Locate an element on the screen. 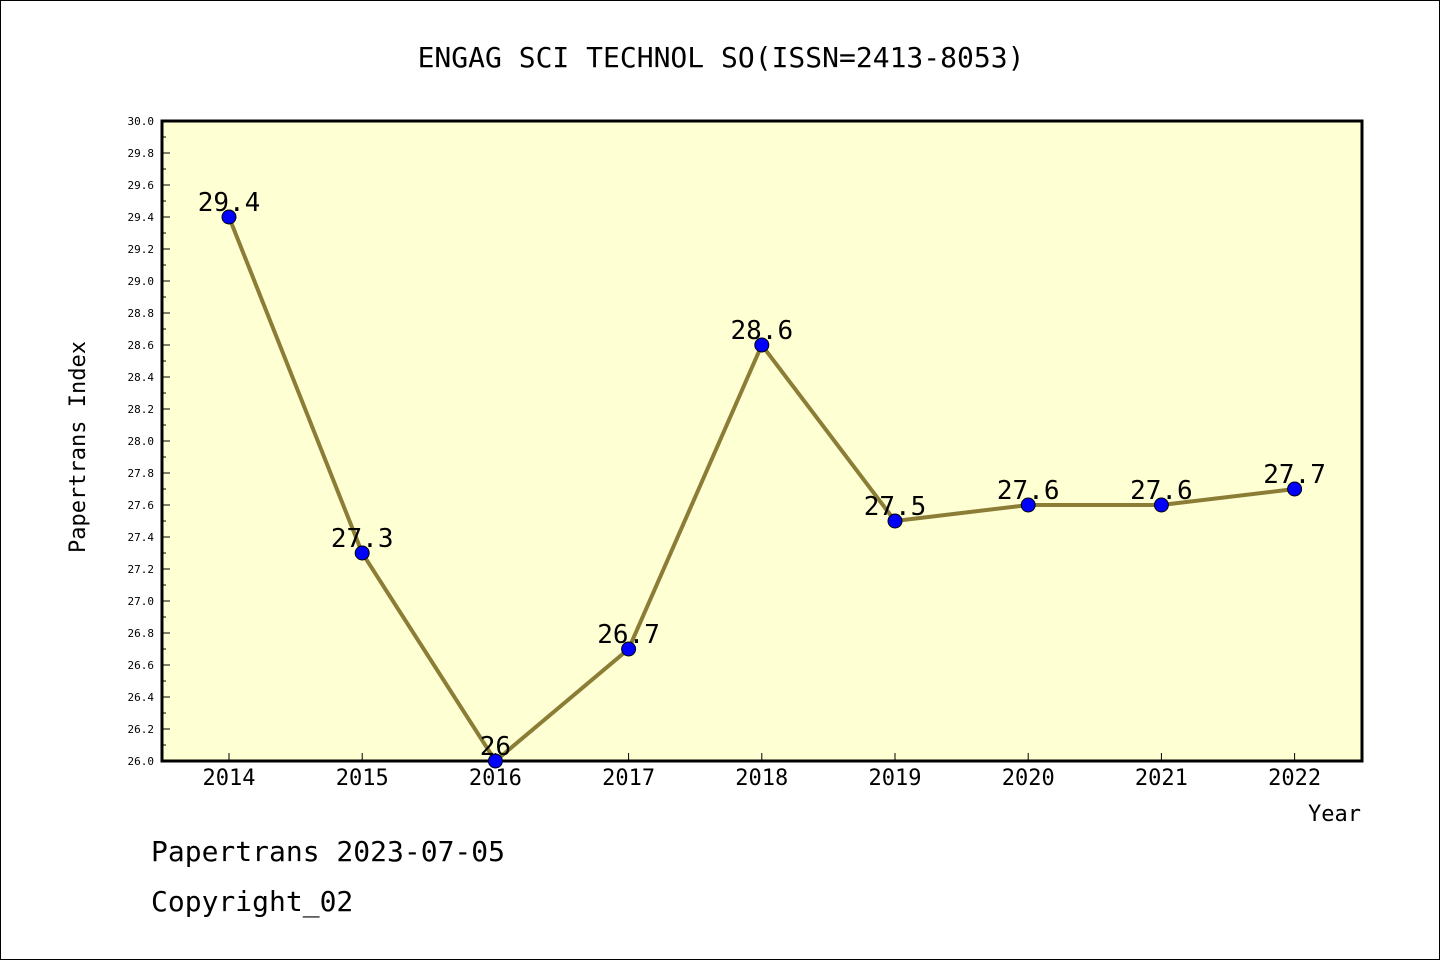 The height and width of the screenshot is (961, 1440). x-tick-label: 2019 is located at coordinates (895, 778).